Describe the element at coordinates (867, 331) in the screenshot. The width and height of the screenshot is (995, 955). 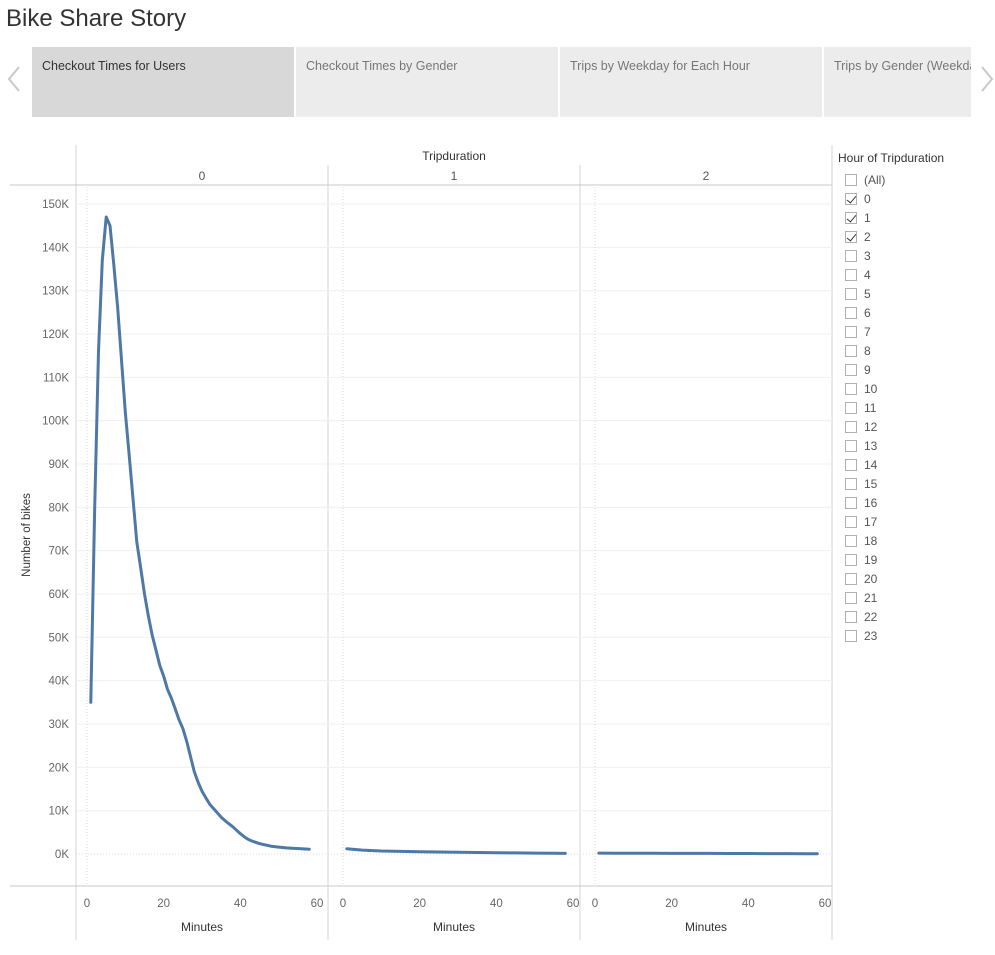
I see `filter-item-label: 7` at that location.